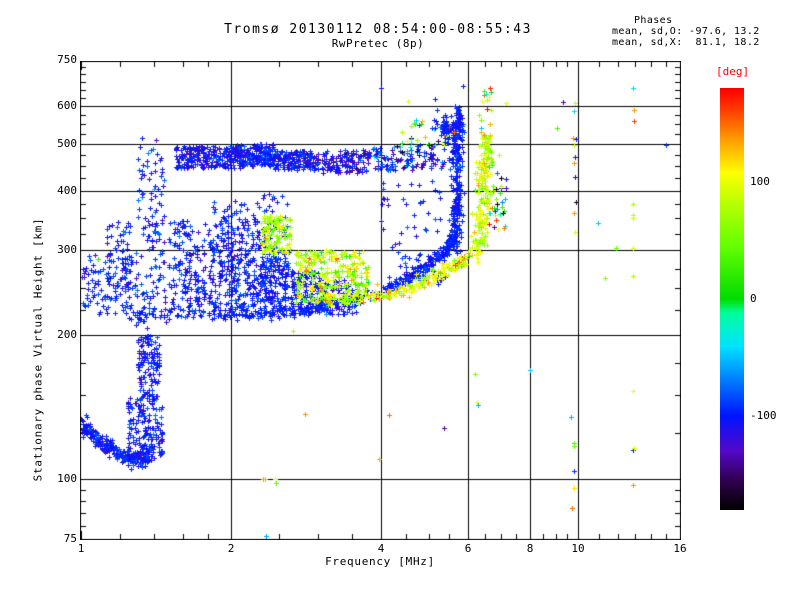 The height and width of the screenshot is (600, 800). What do you see at coordinates (67, 190) in the screenshot?
I see `y-tick-label: 400` at bounding box center [67, 190].